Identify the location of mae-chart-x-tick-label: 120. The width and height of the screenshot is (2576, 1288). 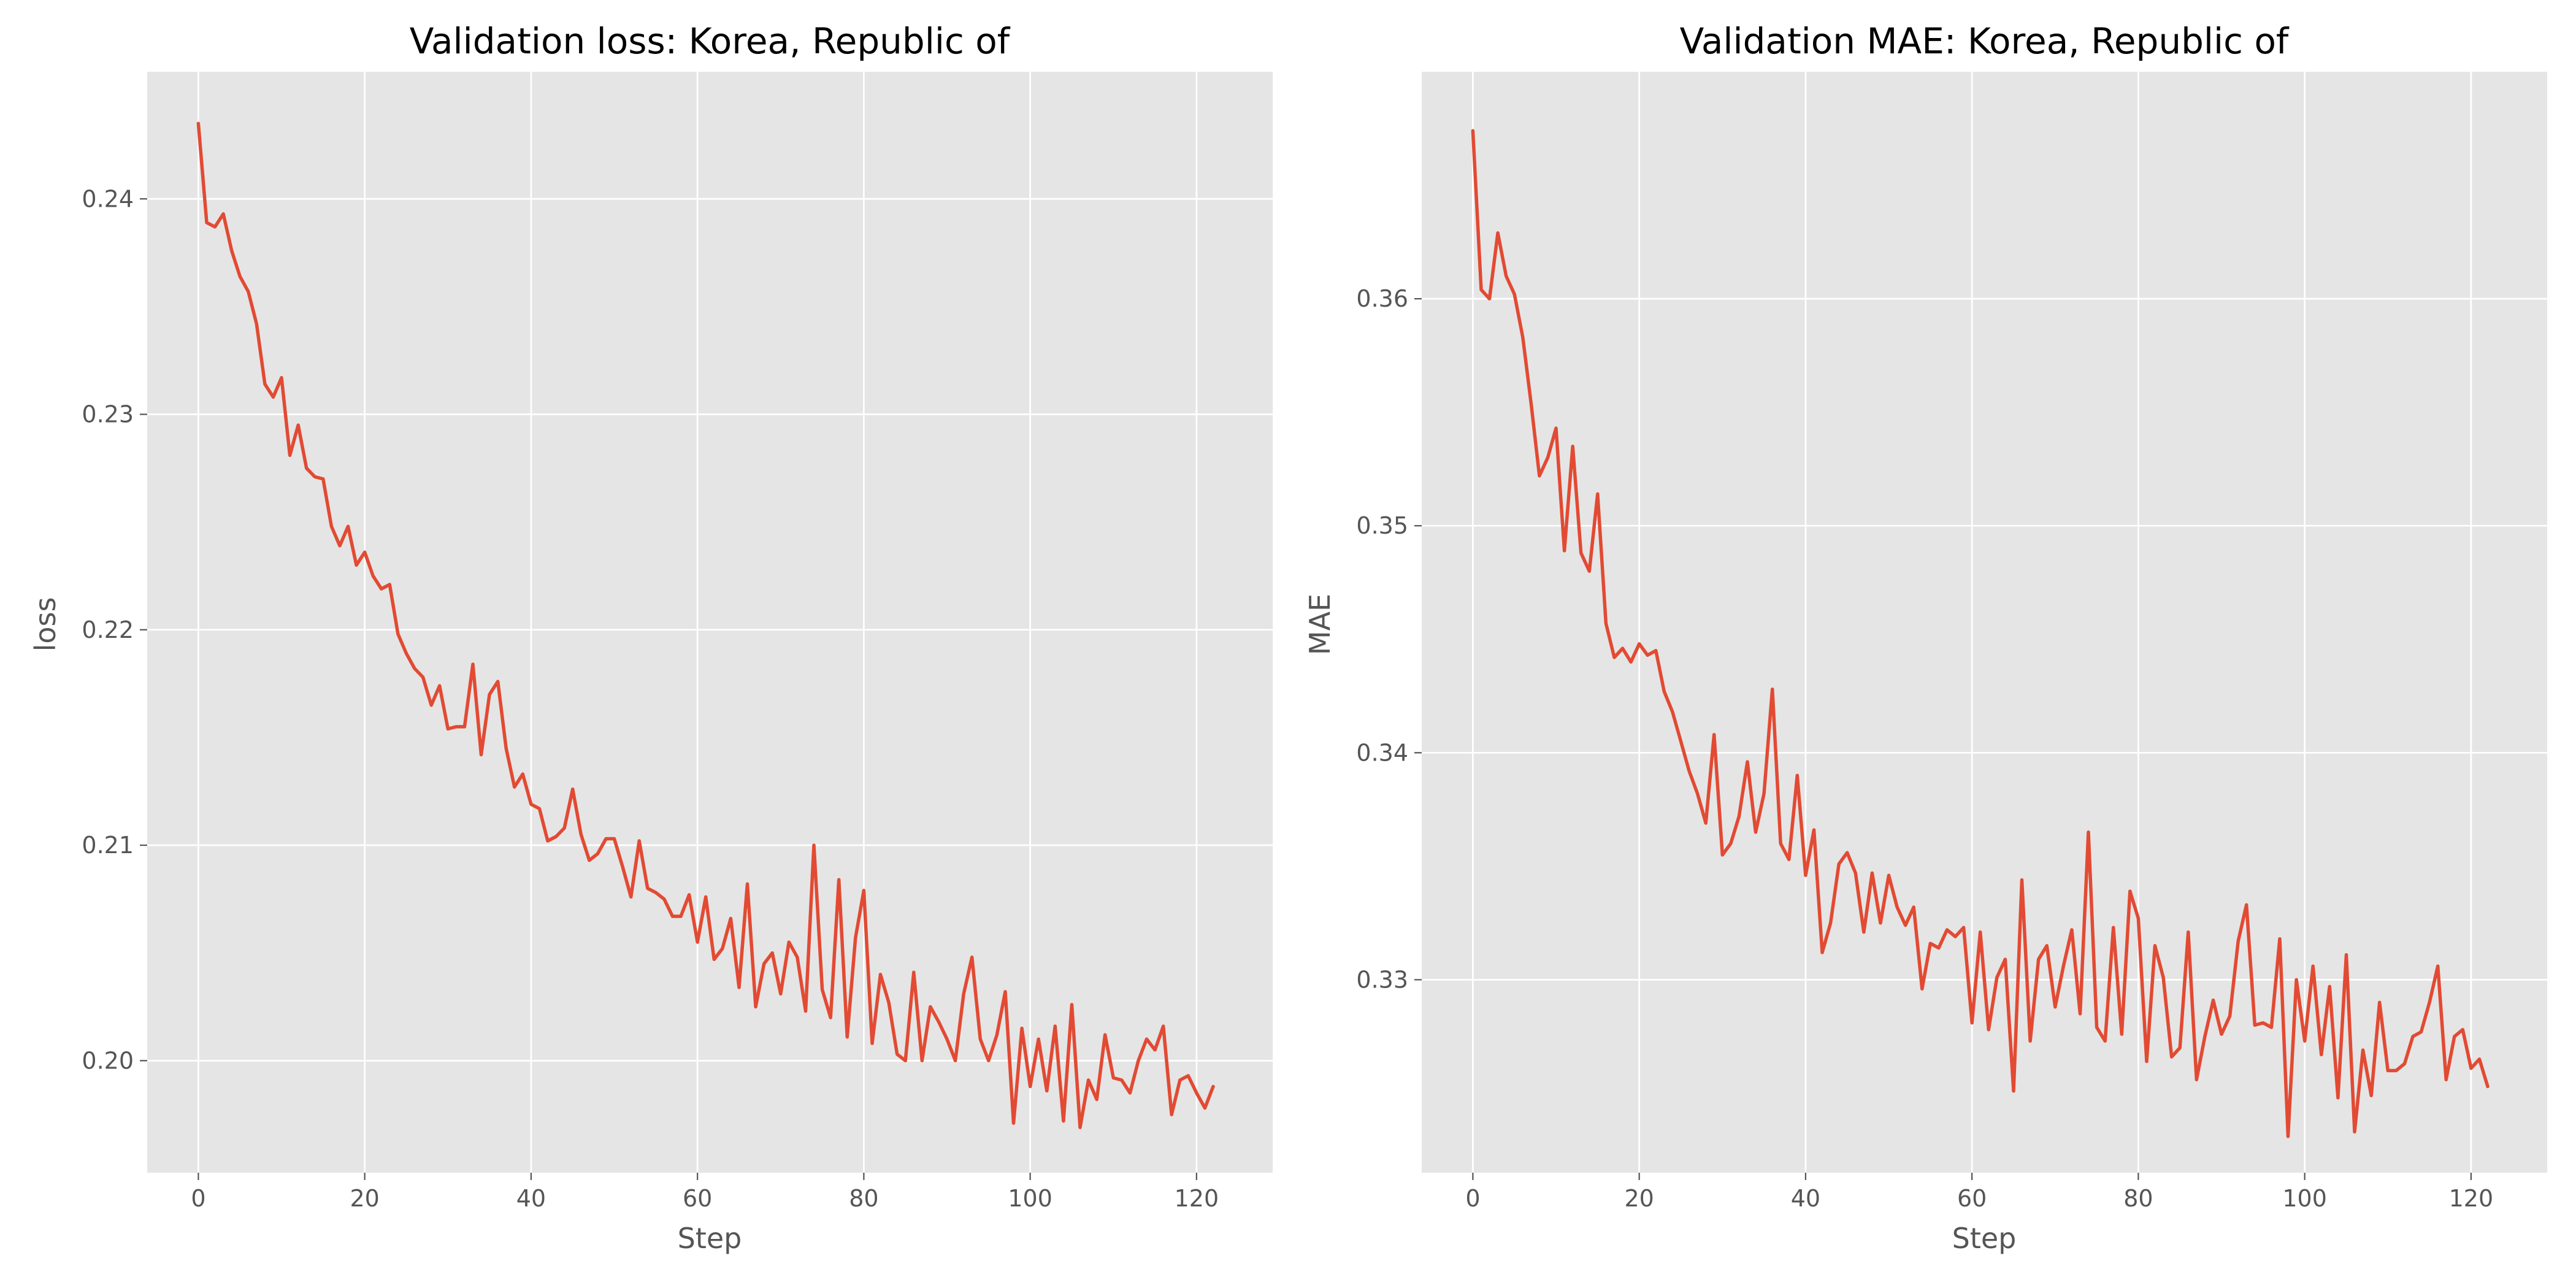
(2471, 1198).